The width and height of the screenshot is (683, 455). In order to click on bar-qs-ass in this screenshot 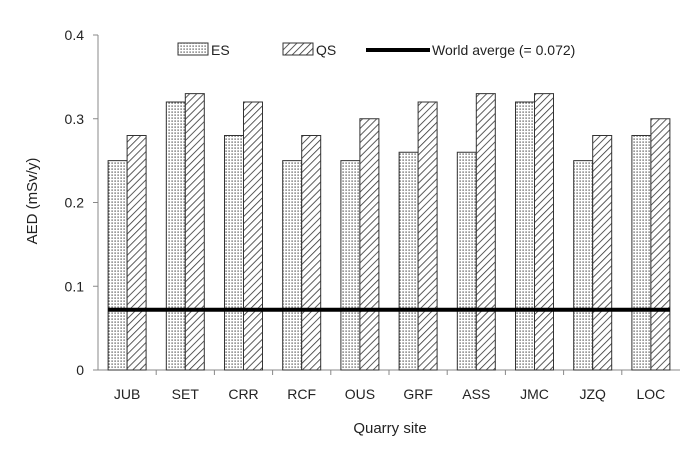, I will do `click(485, 232)`.